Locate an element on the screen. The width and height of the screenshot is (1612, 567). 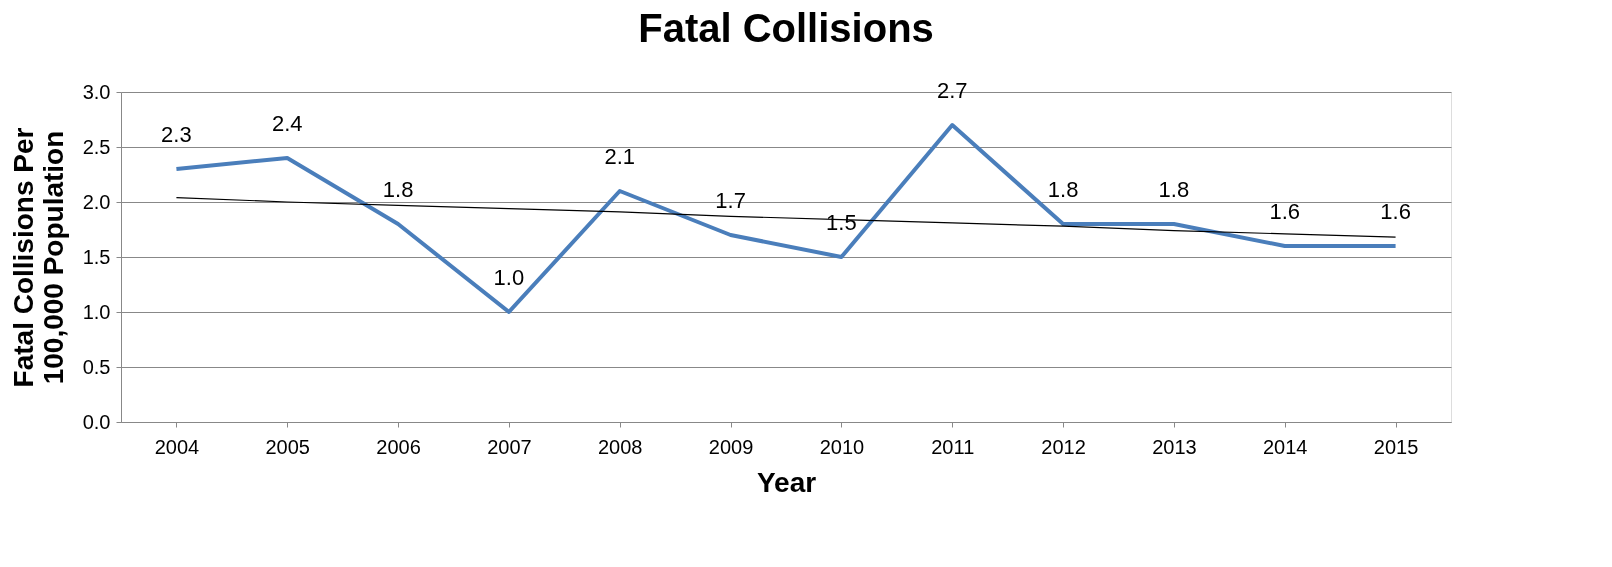
x-tick-label: 2010 is located at coordinates (842, 446).